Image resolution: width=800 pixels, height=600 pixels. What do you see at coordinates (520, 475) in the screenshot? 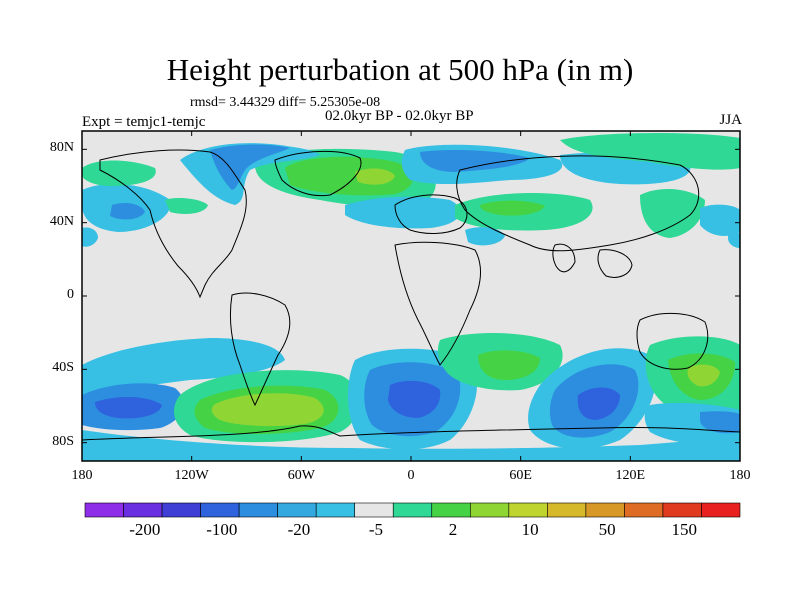
I see `lon-label: 60E` at bounding box center [520, 475].